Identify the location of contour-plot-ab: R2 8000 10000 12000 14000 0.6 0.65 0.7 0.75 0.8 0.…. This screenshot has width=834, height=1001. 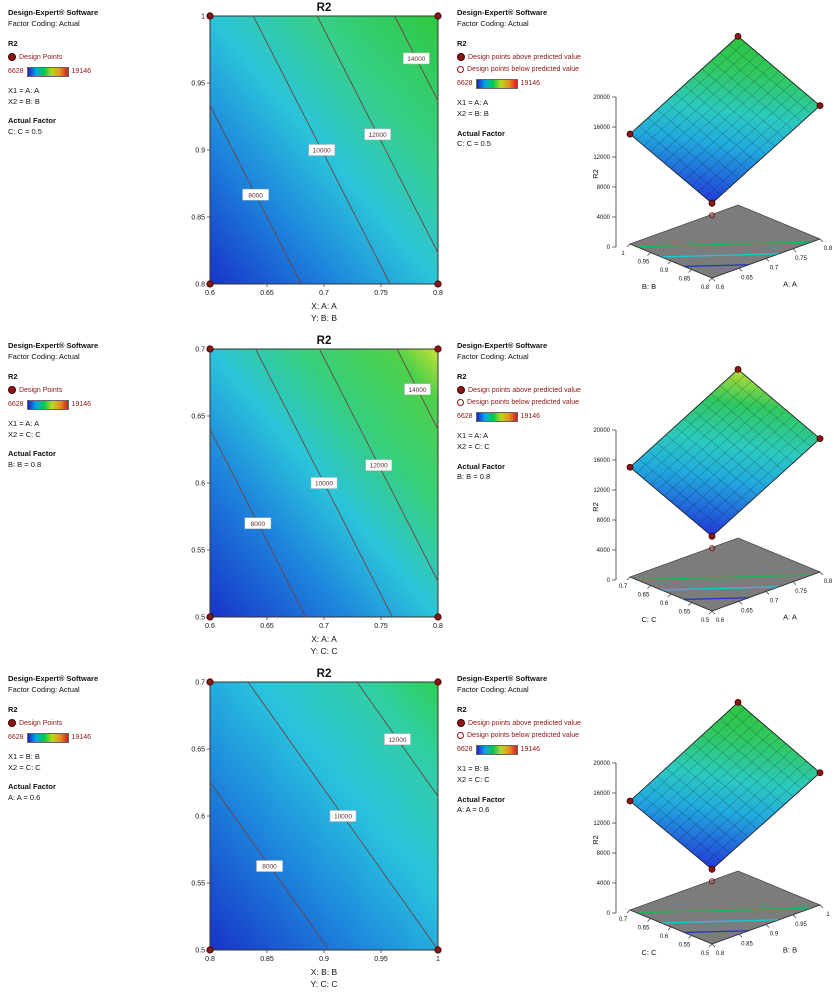
(317, 162).